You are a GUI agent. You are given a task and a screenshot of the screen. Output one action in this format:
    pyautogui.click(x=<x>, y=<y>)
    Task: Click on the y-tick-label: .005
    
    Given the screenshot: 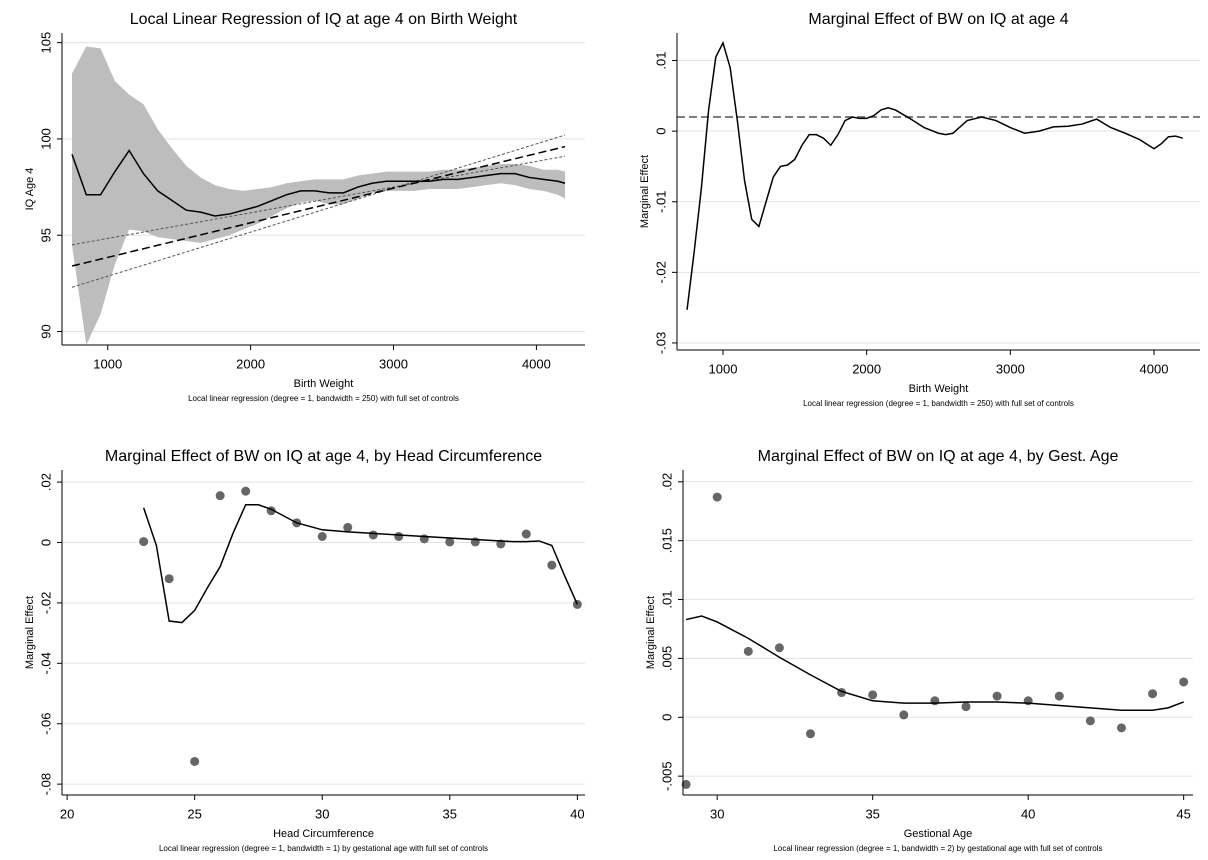 What is the action you would take?
    pyautogui.click(x=666, y=658)
    